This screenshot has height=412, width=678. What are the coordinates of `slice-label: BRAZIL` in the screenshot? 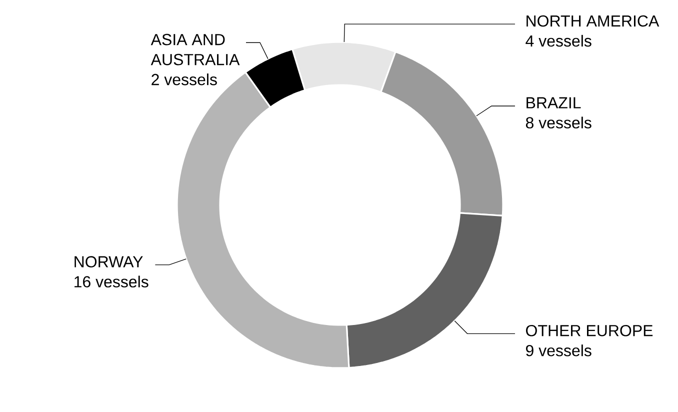 It's located at (553, 102).